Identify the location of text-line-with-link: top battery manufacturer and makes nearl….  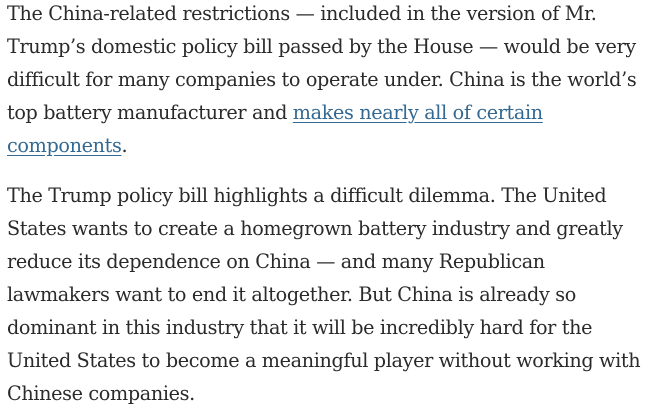
(337, 112).